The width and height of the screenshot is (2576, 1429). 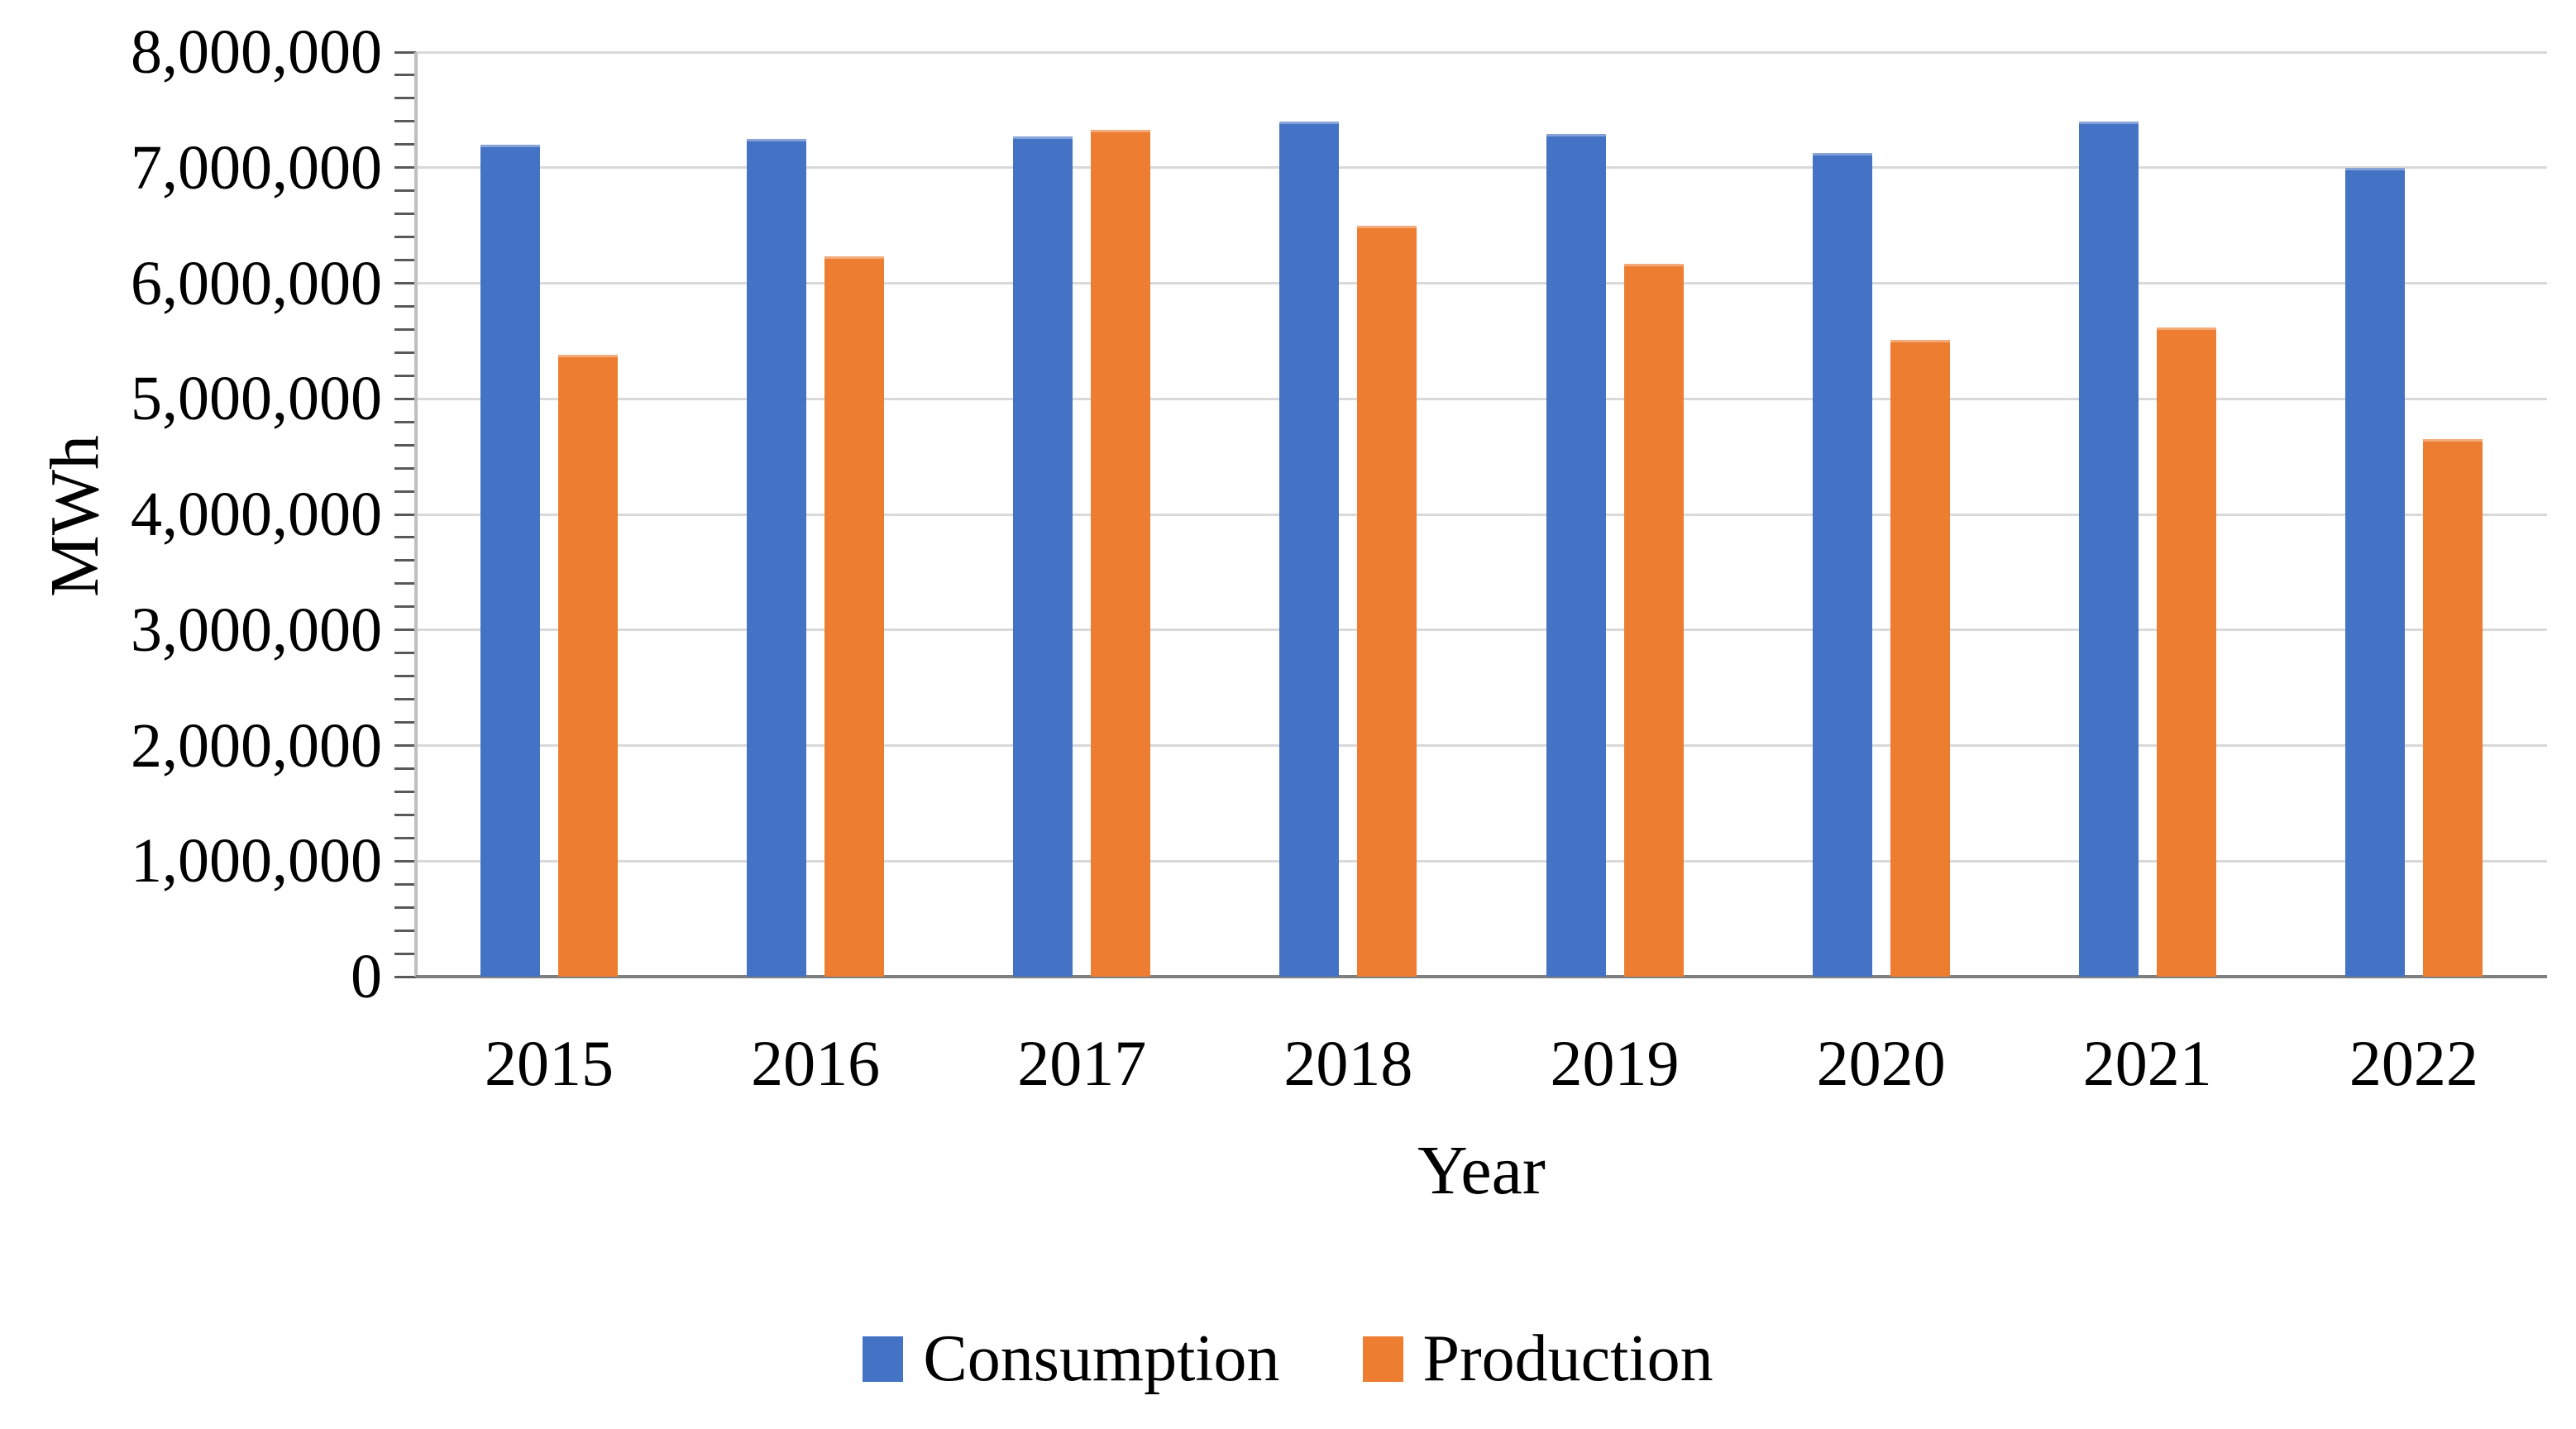 I want to click on x-tick-label-2021: 2021, so click(x=2147, y=1063).